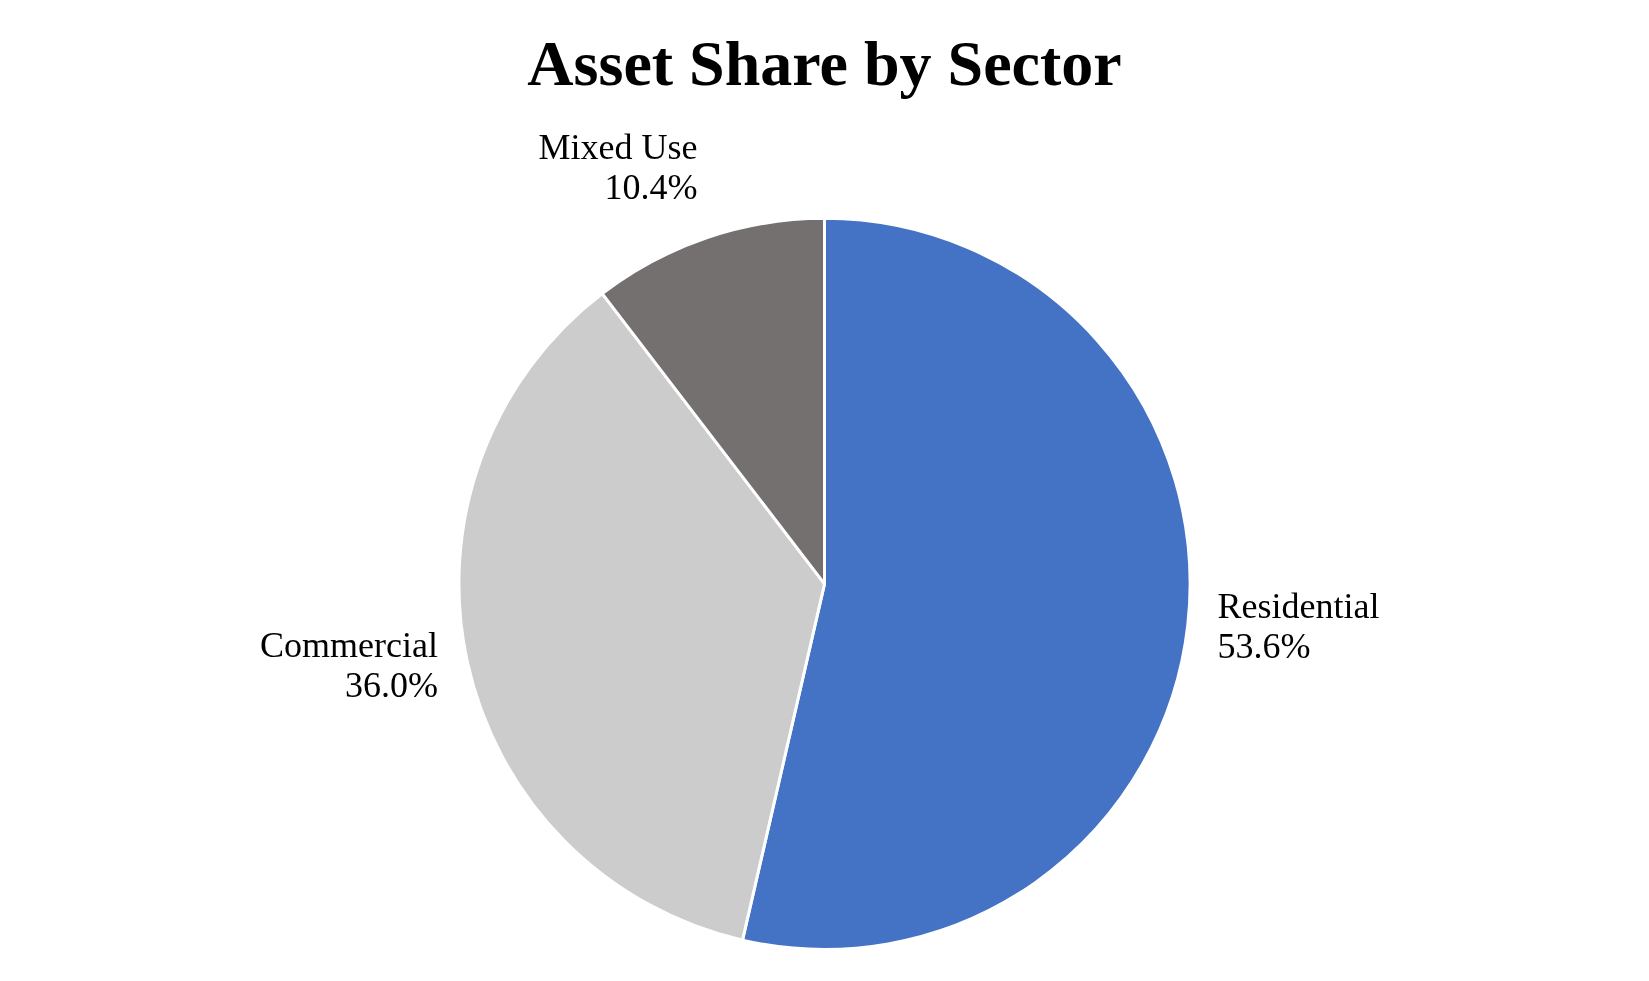 This screenshot has height=981, width=1649. Describe the element at coordinates (1264, 646) in the screenshot. I see `data-label: 53.6%` at that location.